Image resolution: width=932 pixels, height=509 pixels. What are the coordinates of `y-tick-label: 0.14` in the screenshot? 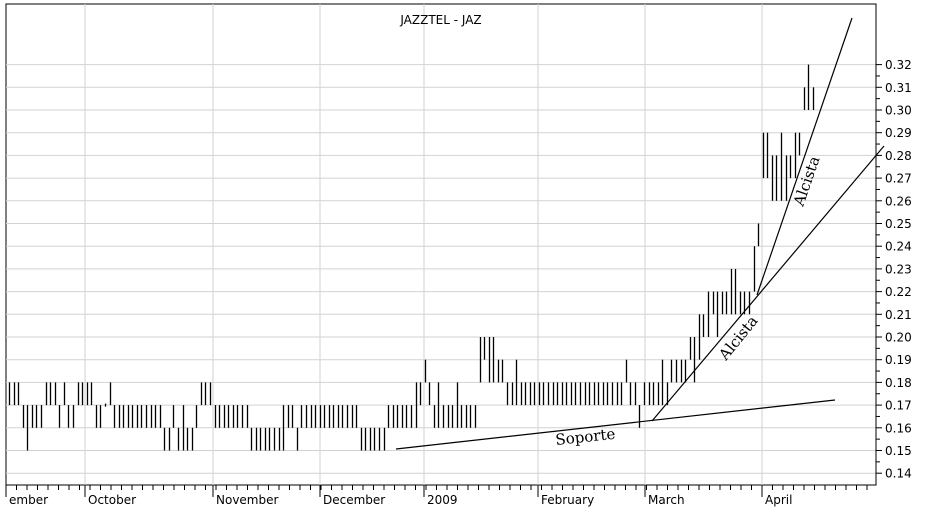 It's located at (898, 474).